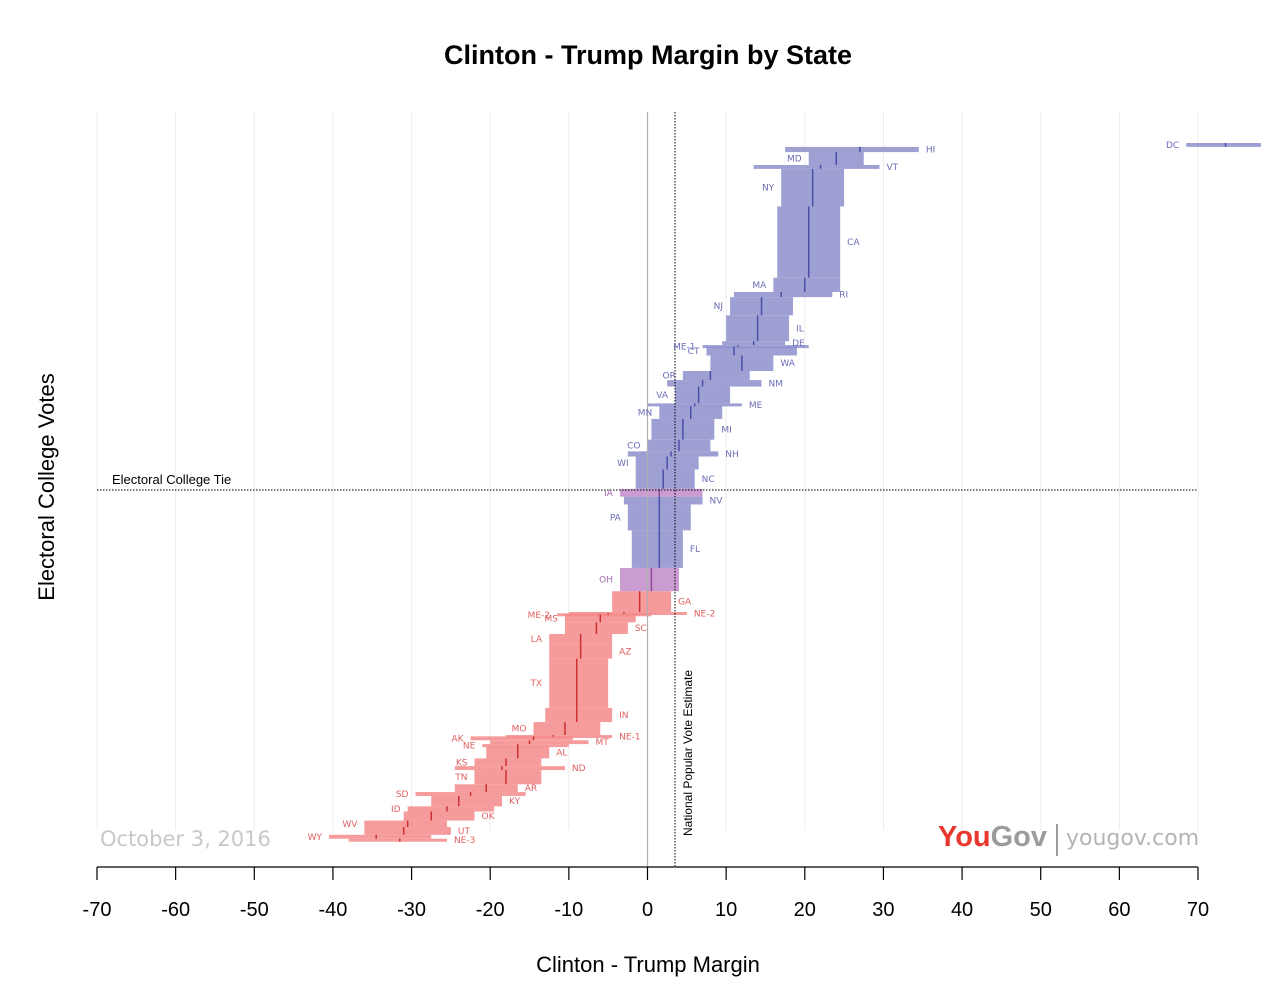 The width and height of the screenshot is (1275, 991). What do you see at coordinates (1041, 910) in the screenshot?
I see `x-tick-label-12: 50` at bounding box center [1041, 910].